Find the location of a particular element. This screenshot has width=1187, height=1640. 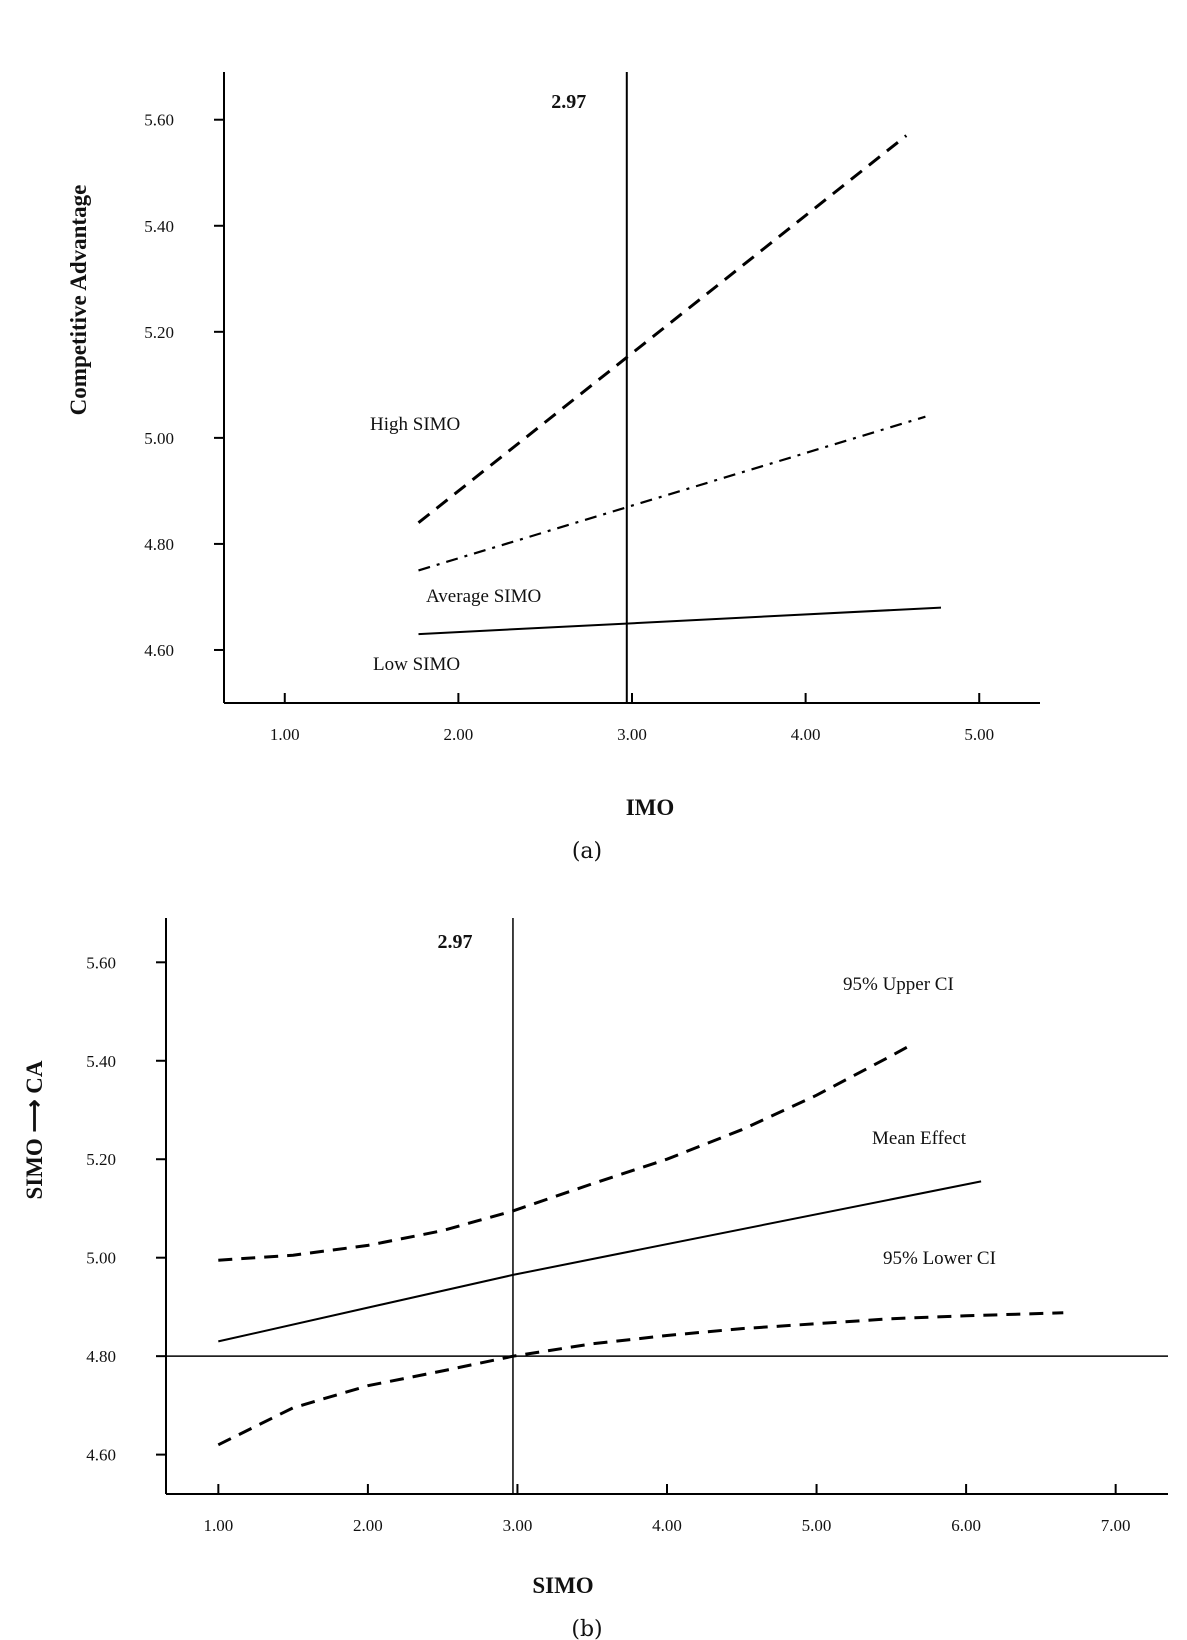

panel-b-y-axis-title: SIMO ⟶ CA is located at coordinates (34, 1129).